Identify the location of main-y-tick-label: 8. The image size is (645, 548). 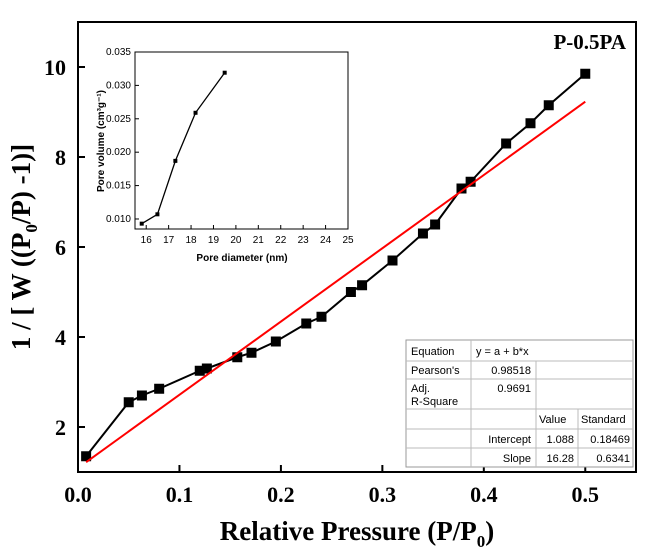
(60, 157).